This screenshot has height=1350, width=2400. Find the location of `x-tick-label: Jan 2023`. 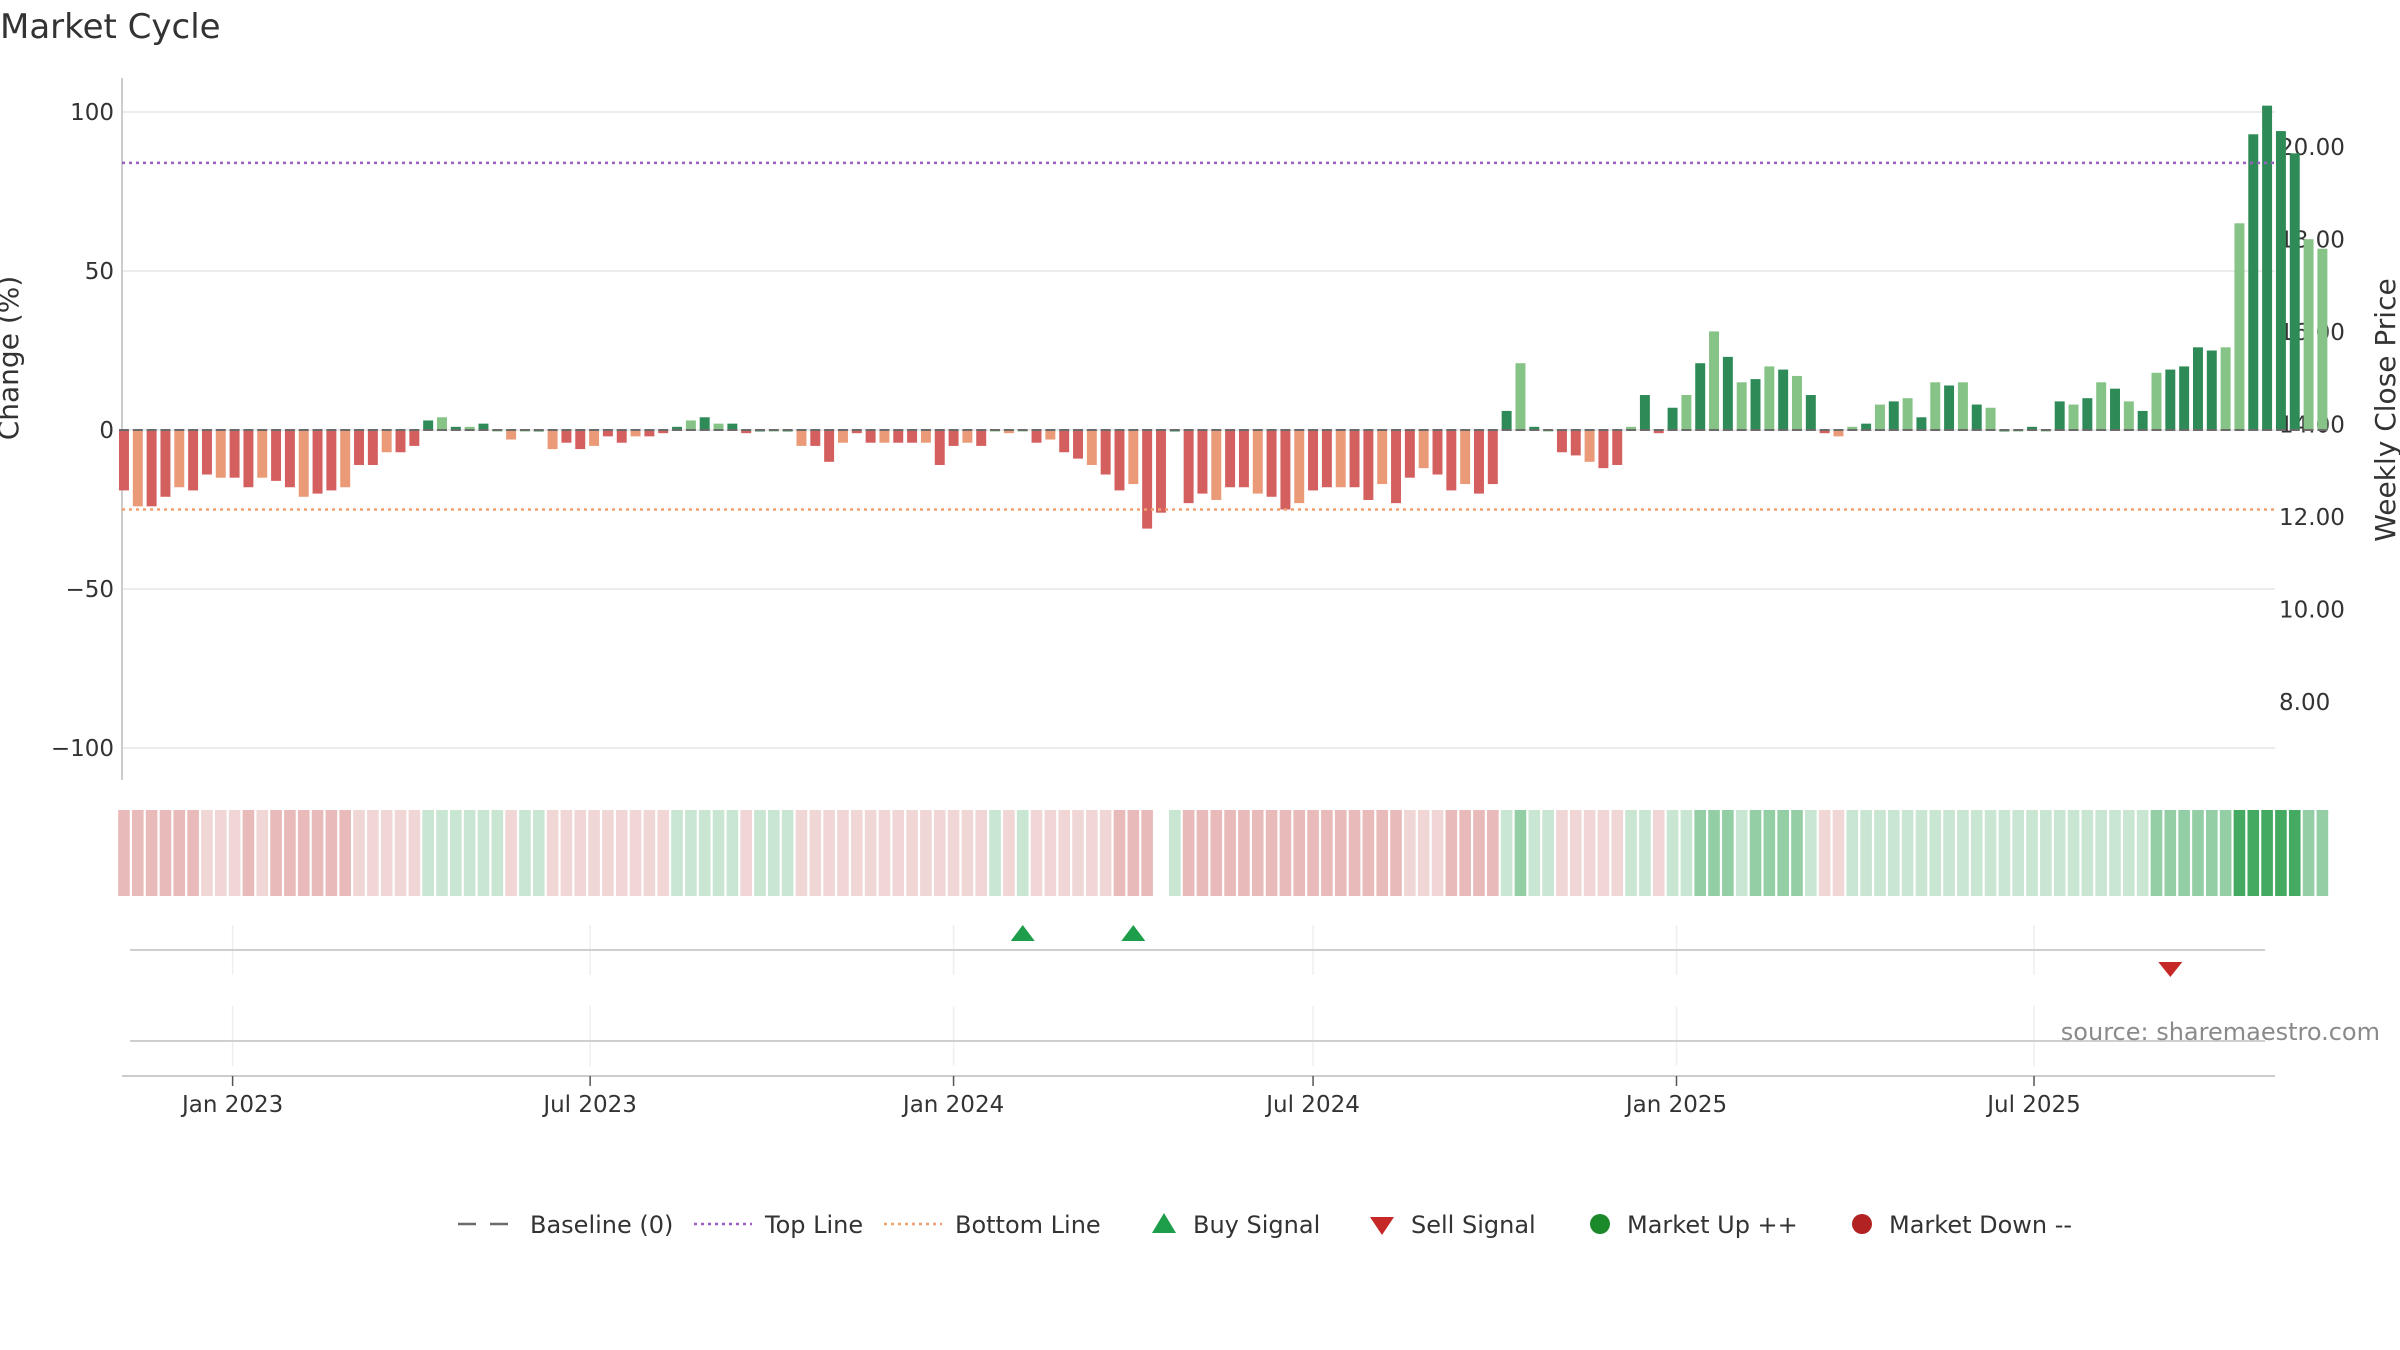

x-tick-label: Jan 2023 is located at coordinates (231, 1105).